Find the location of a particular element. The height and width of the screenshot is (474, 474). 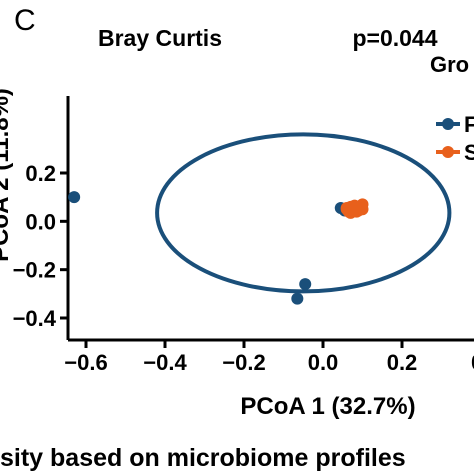

x-axis-title: PCoA 1 (32.7%) is located at coordinates (327, 406).